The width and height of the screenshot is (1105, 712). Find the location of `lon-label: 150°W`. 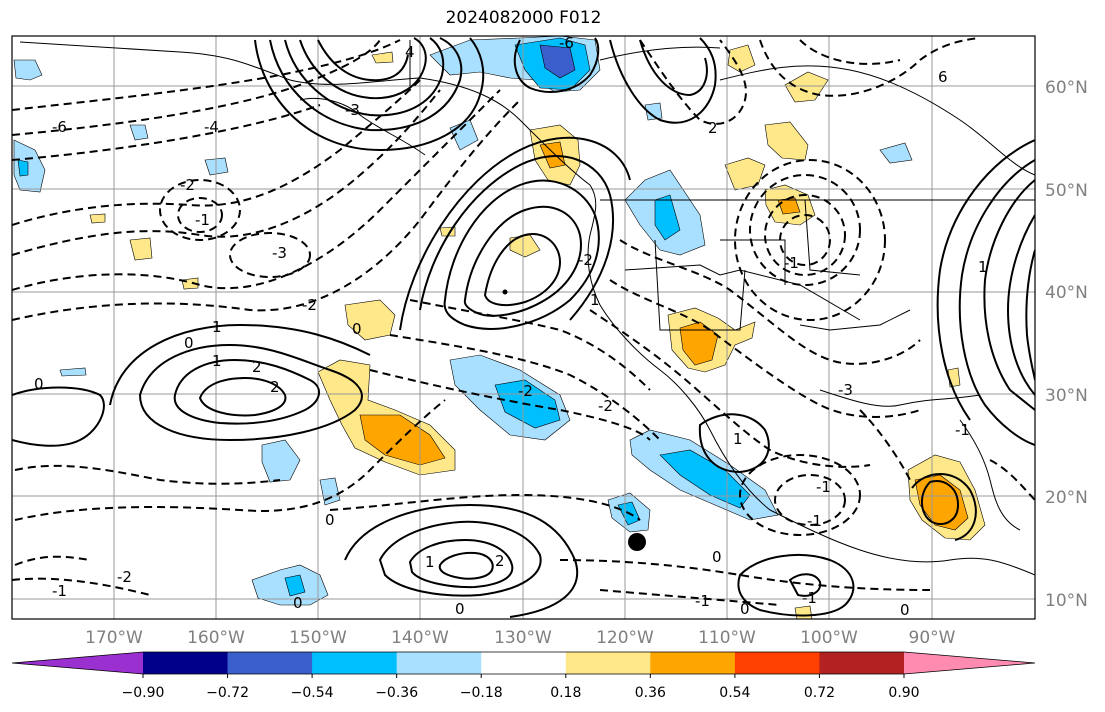

lon-label: 150°W is located at coordinates (318, 638).